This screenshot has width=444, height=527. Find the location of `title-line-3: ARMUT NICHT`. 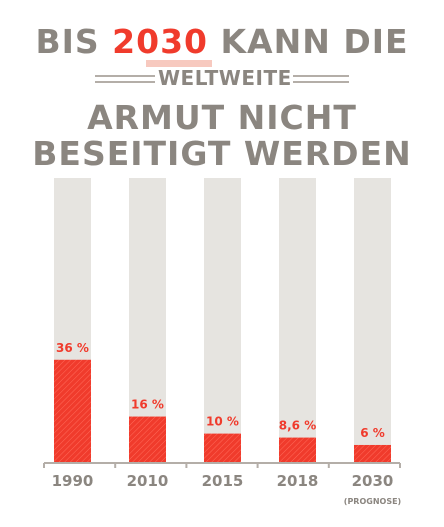

title-line-3: ARMUT NICHT is located at coordinates (222, 117).